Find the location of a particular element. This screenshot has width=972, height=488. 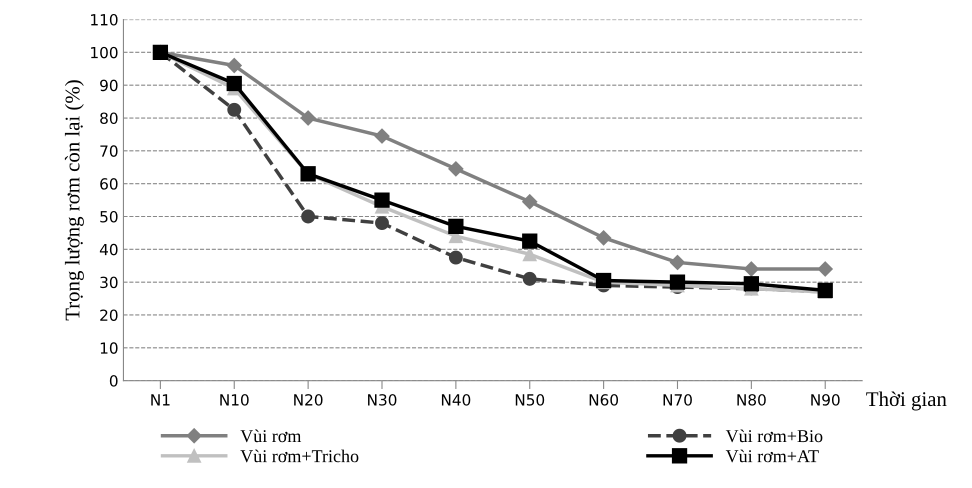

legend-label: Vùi rơm+Bio is located at coordinates (774, 435).